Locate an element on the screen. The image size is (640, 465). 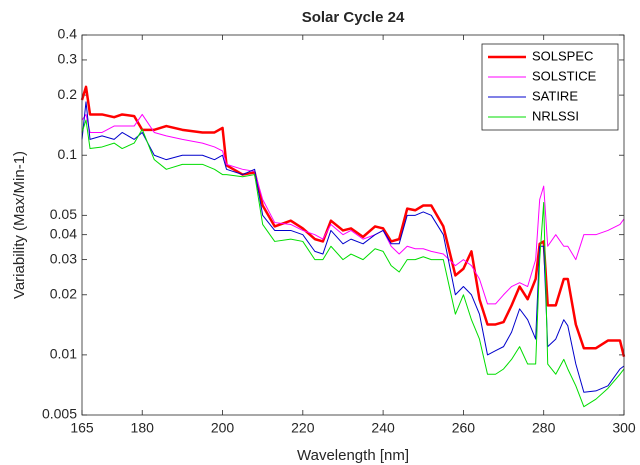
x-tick-label: 260 is located at coordinates (464, 428).